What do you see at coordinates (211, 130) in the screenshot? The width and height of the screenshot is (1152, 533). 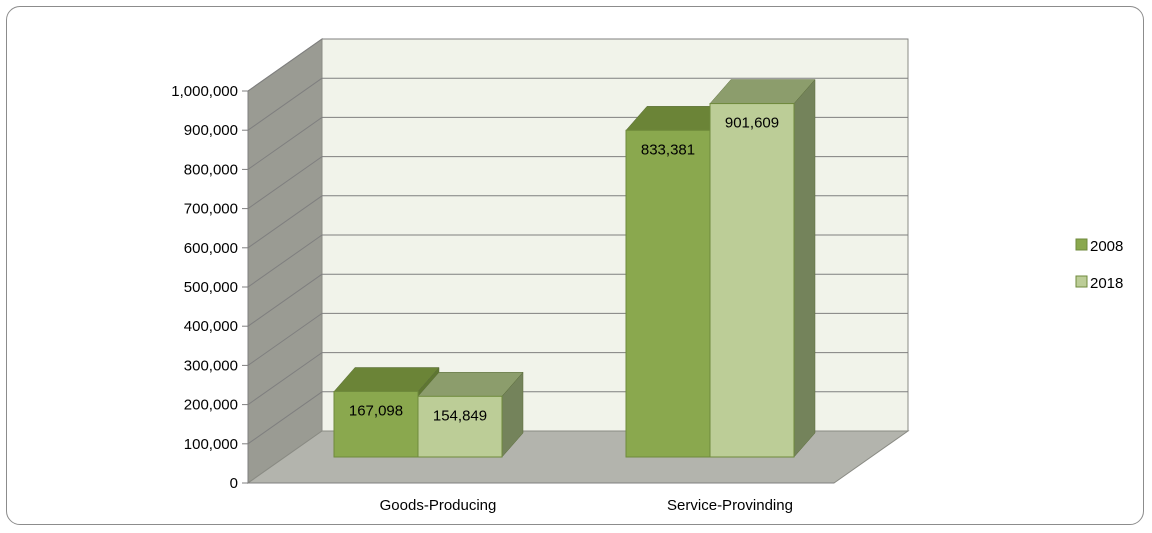 I see `y-tick-label: 900,000` at bounding box center [211, 130].